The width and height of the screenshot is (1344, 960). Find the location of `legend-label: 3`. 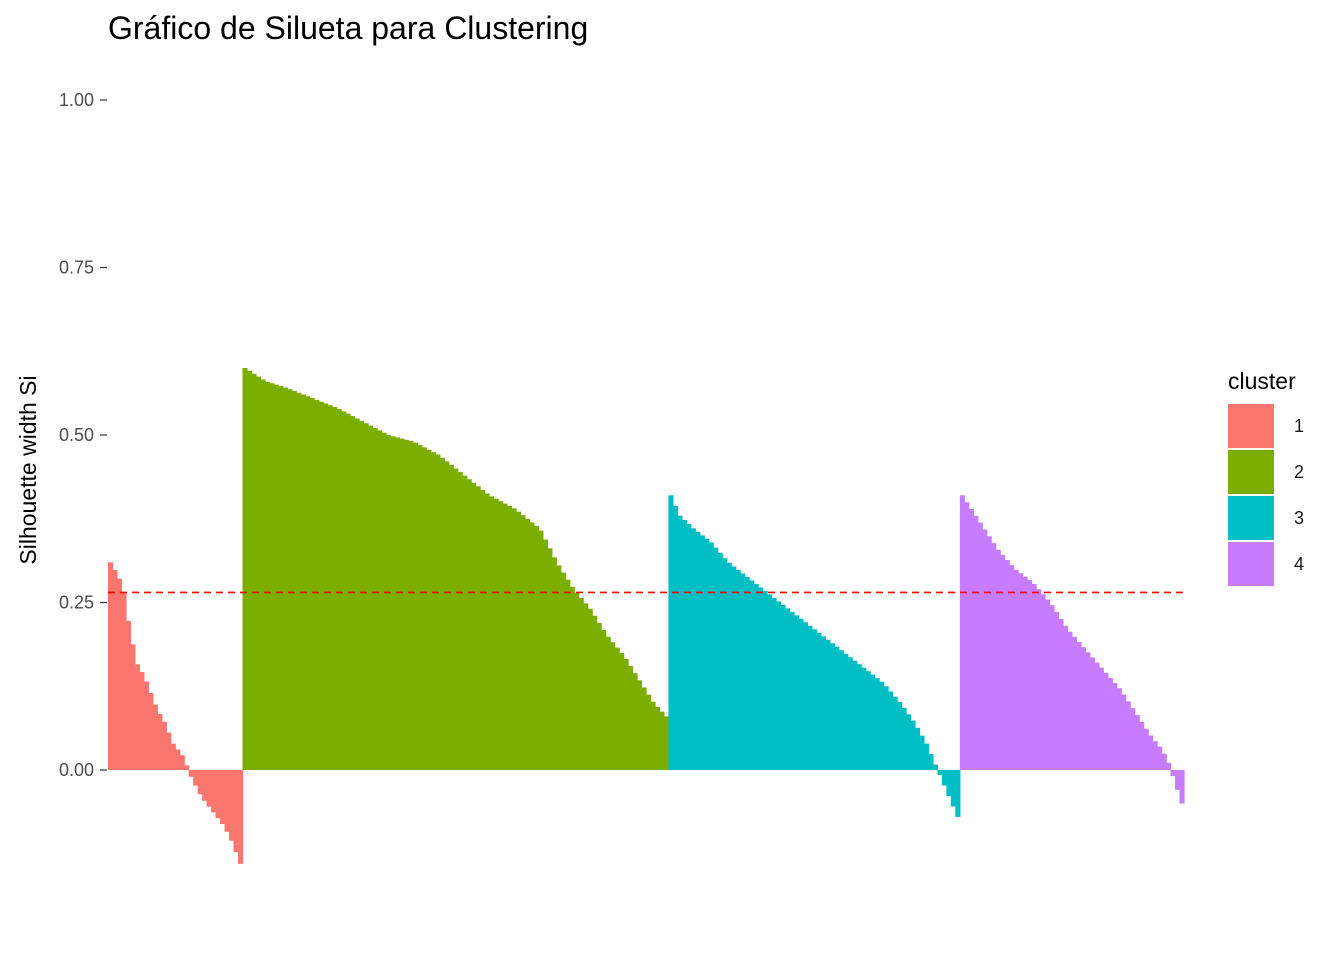

legend-label: 3 is located at coordinates (1299, 517).